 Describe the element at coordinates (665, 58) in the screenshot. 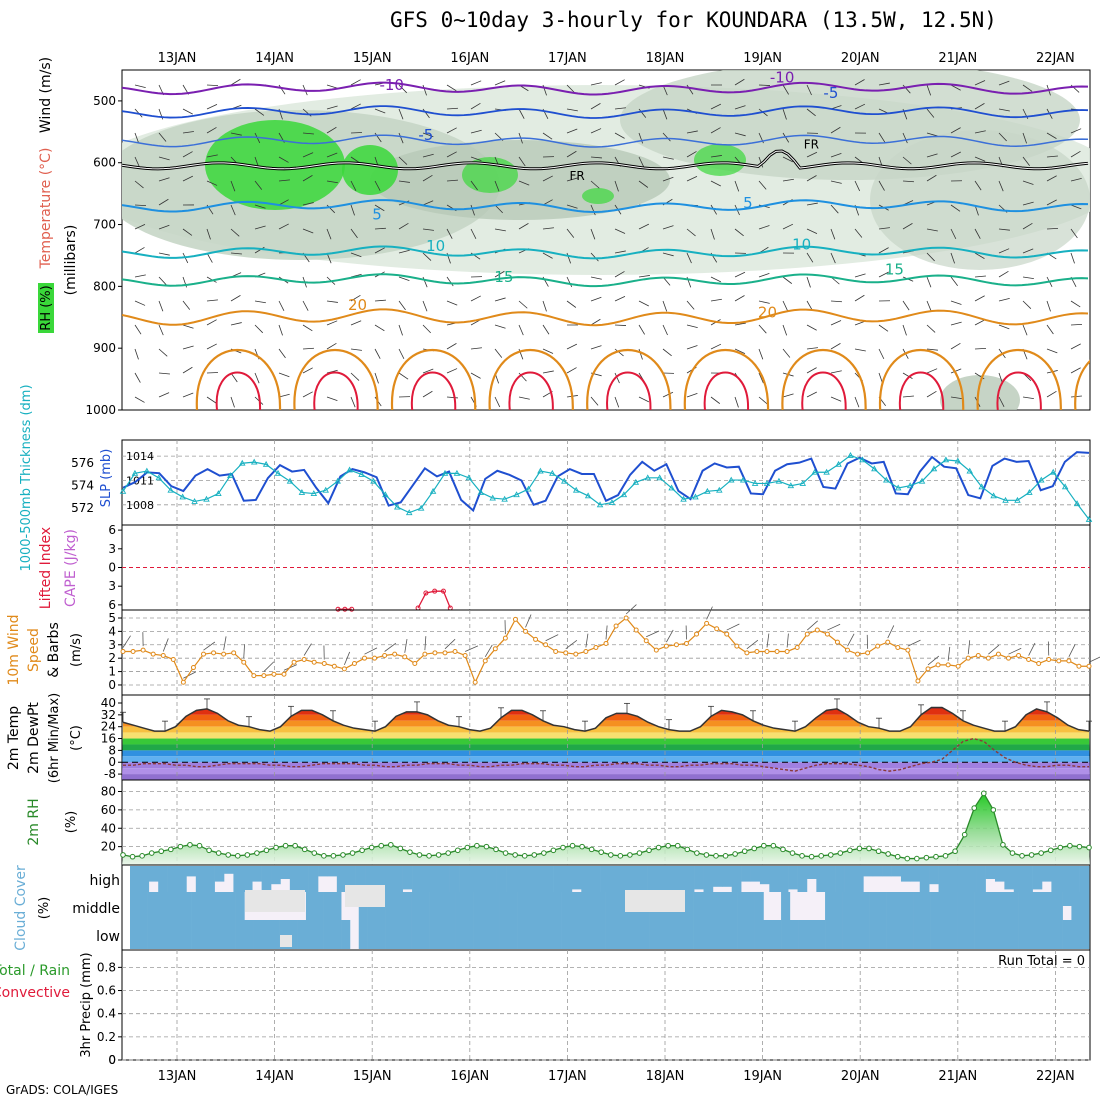

I see `date-label-top: 18JAN` at that location.